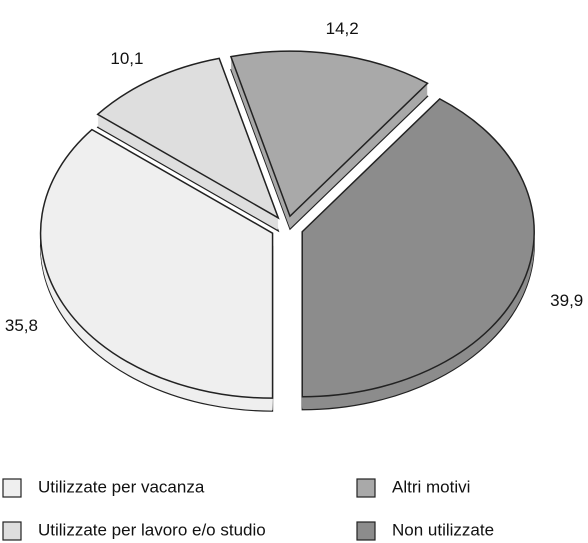 Image resolution: width=588 pixels, height=543 pixels. Describe the element at coordinates (431, 486) in the screenshot. I see `legend-label: Altri motivi` at that location.